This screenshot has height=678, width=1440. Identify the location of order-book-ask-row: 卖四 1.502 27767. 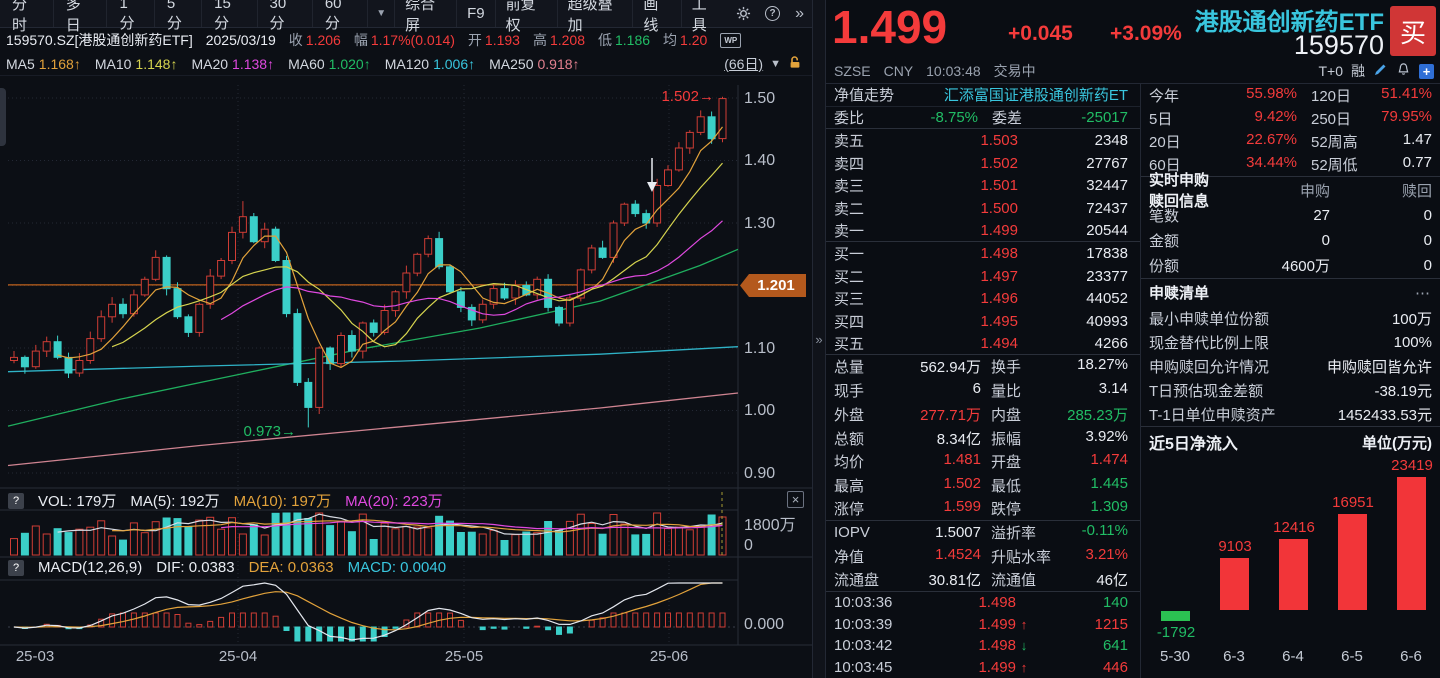
(983, 163).